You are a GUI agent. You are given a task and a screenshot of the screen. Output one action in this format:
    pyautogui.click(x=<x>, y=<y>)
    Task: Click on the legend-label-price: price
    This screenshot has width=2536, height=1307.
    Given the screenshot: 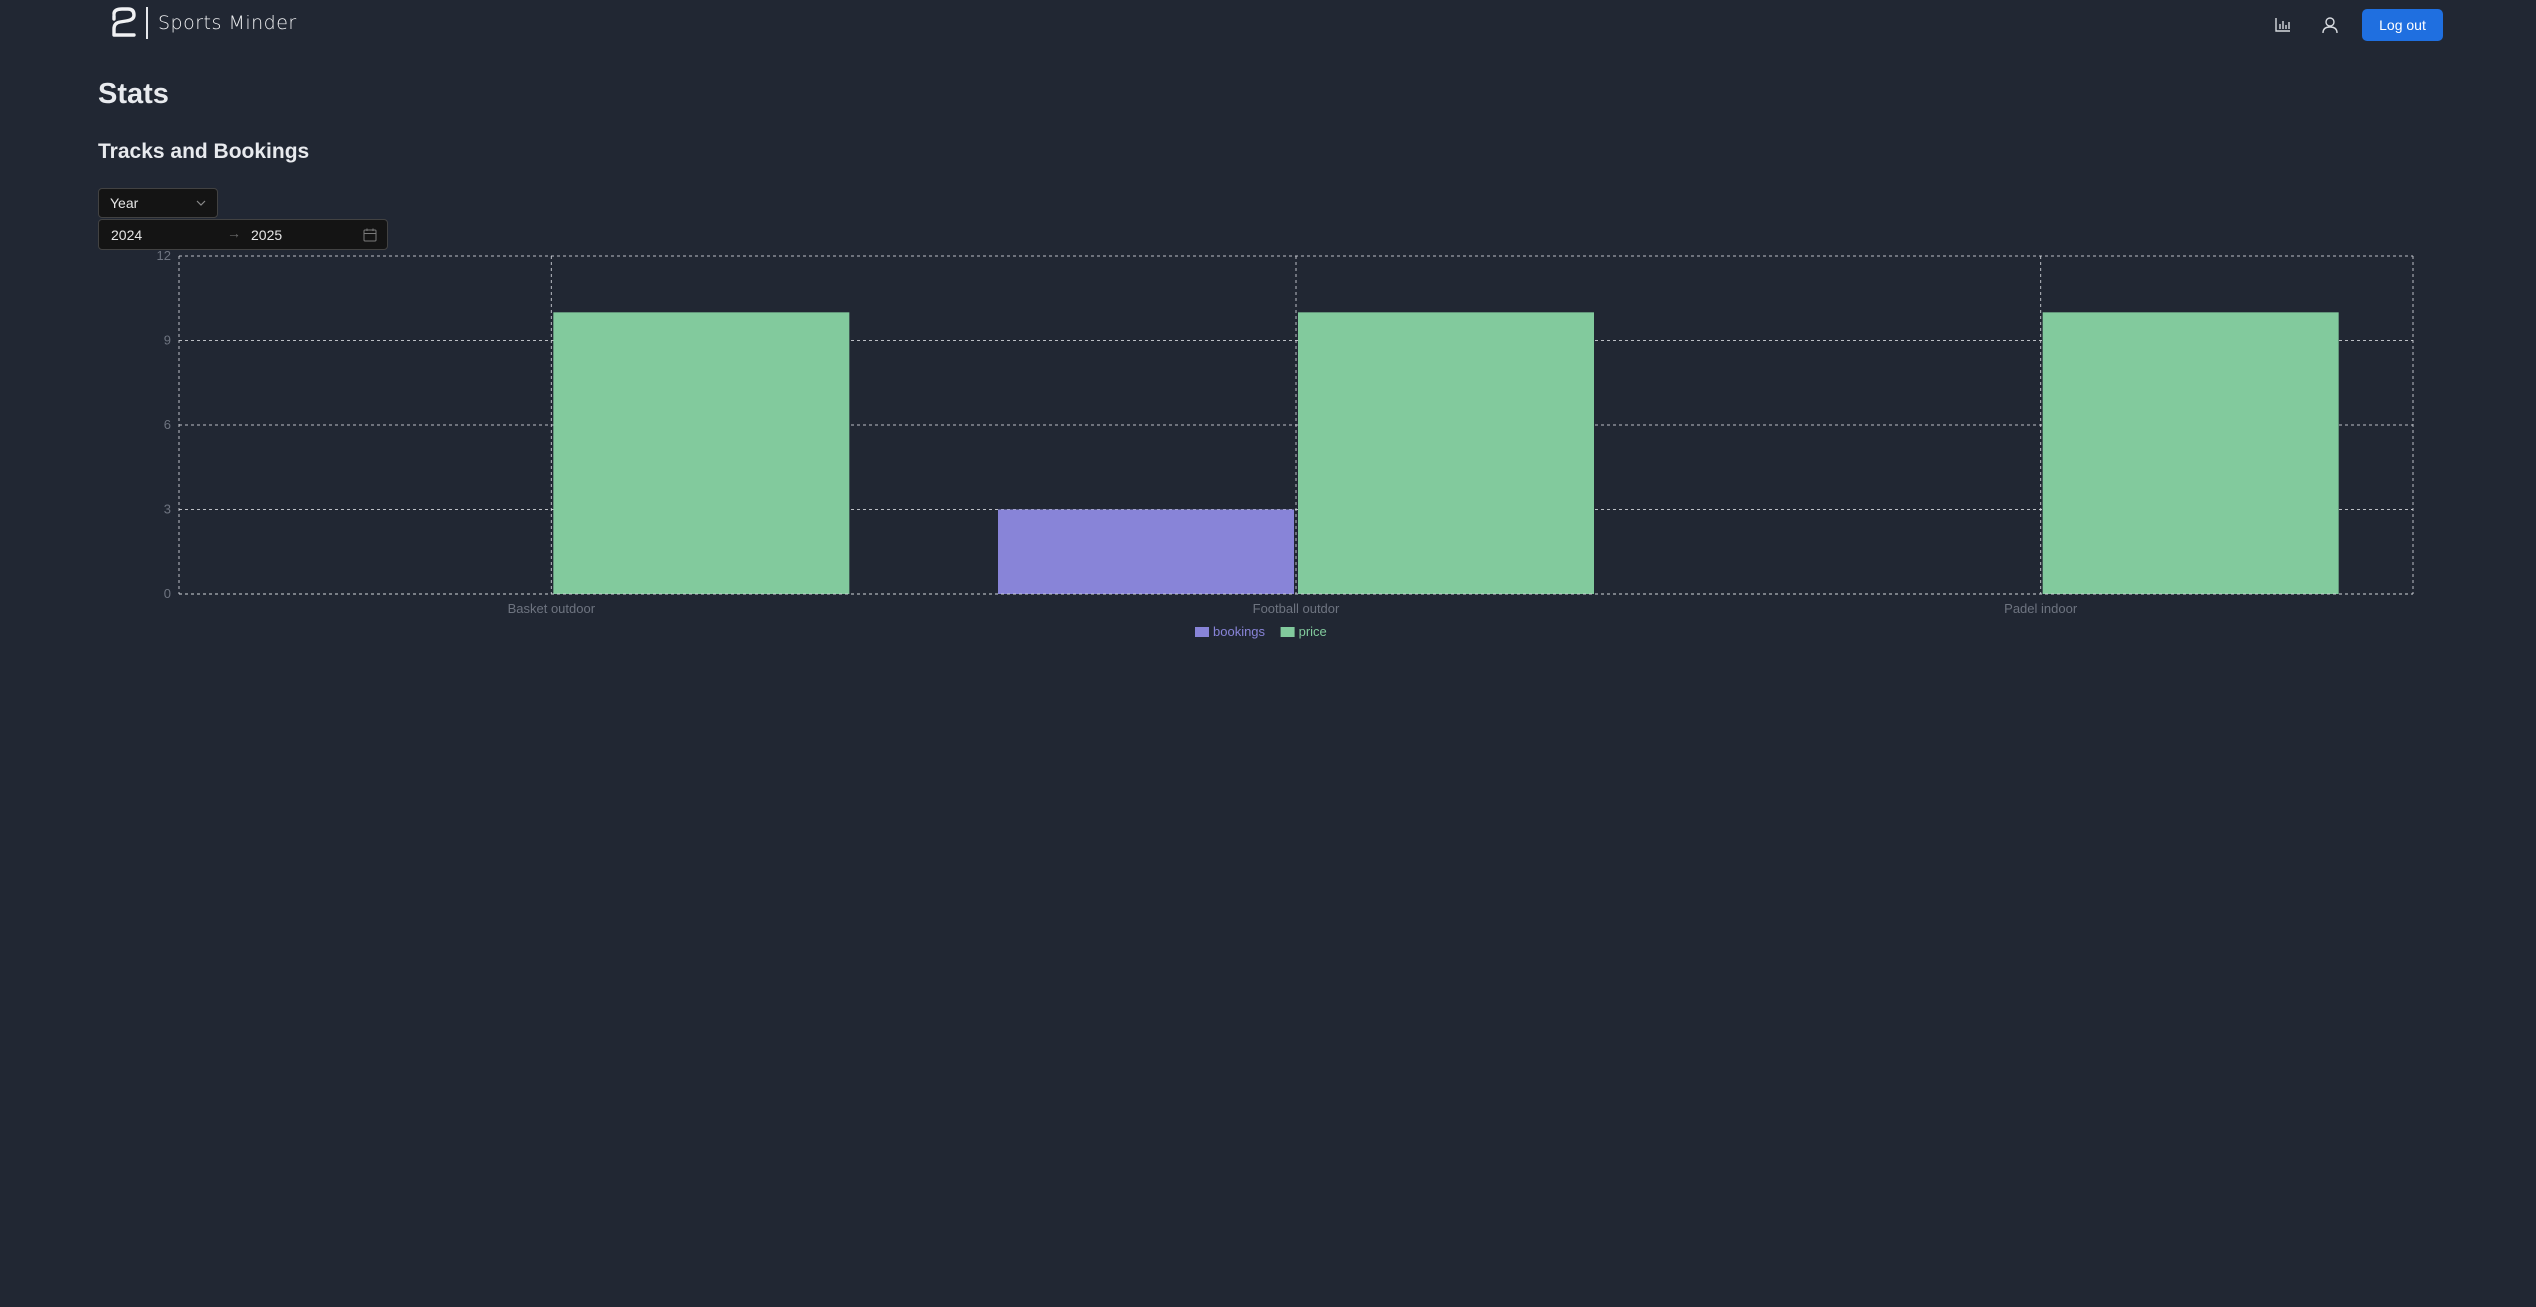 What is the action you would take?
    pyautogui.click(x=1313, y=631)
    